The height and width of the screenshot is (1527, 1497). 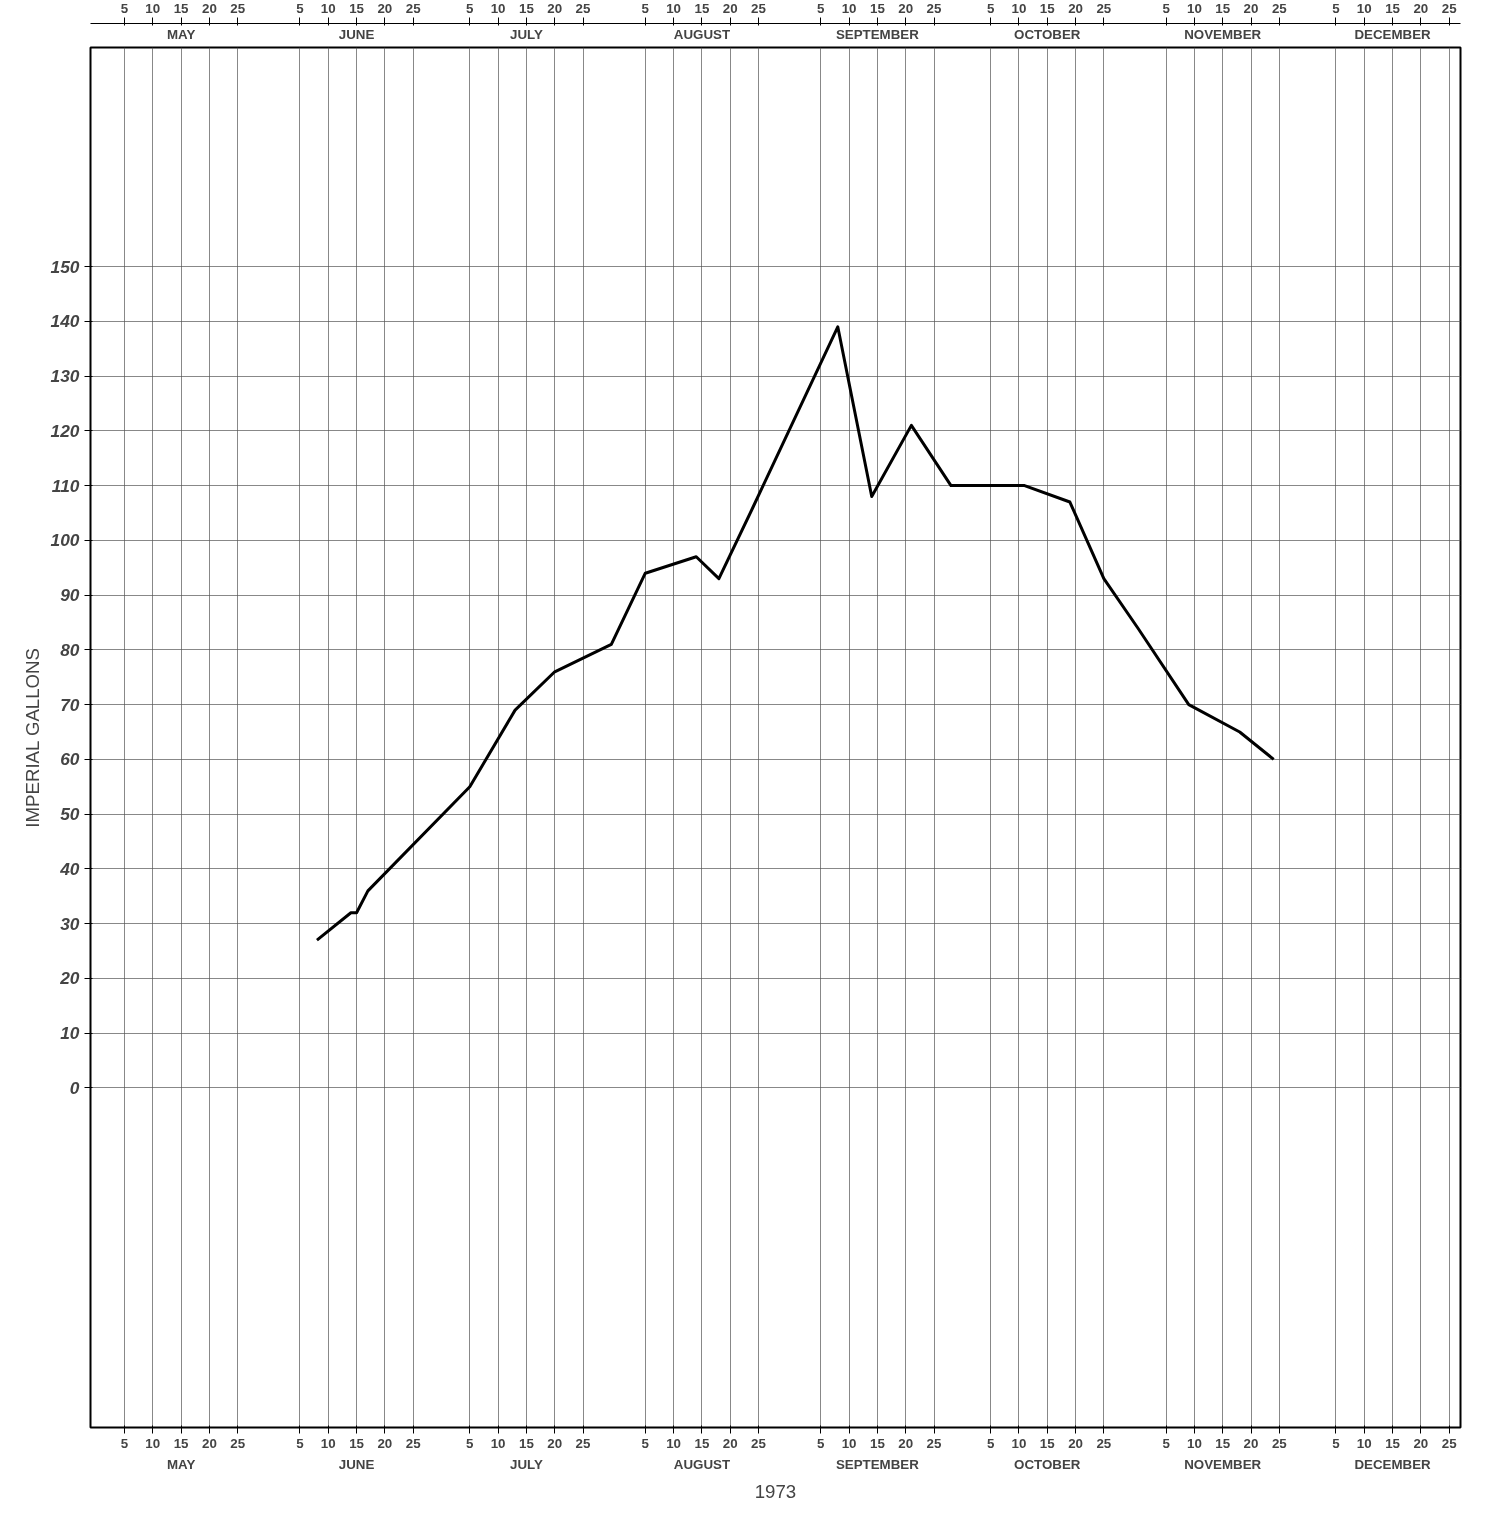 What do you see at coordinates (74, 1087) in the screenshot?
I see `y-tick-label: 0` at bounding box center [74, 1087].